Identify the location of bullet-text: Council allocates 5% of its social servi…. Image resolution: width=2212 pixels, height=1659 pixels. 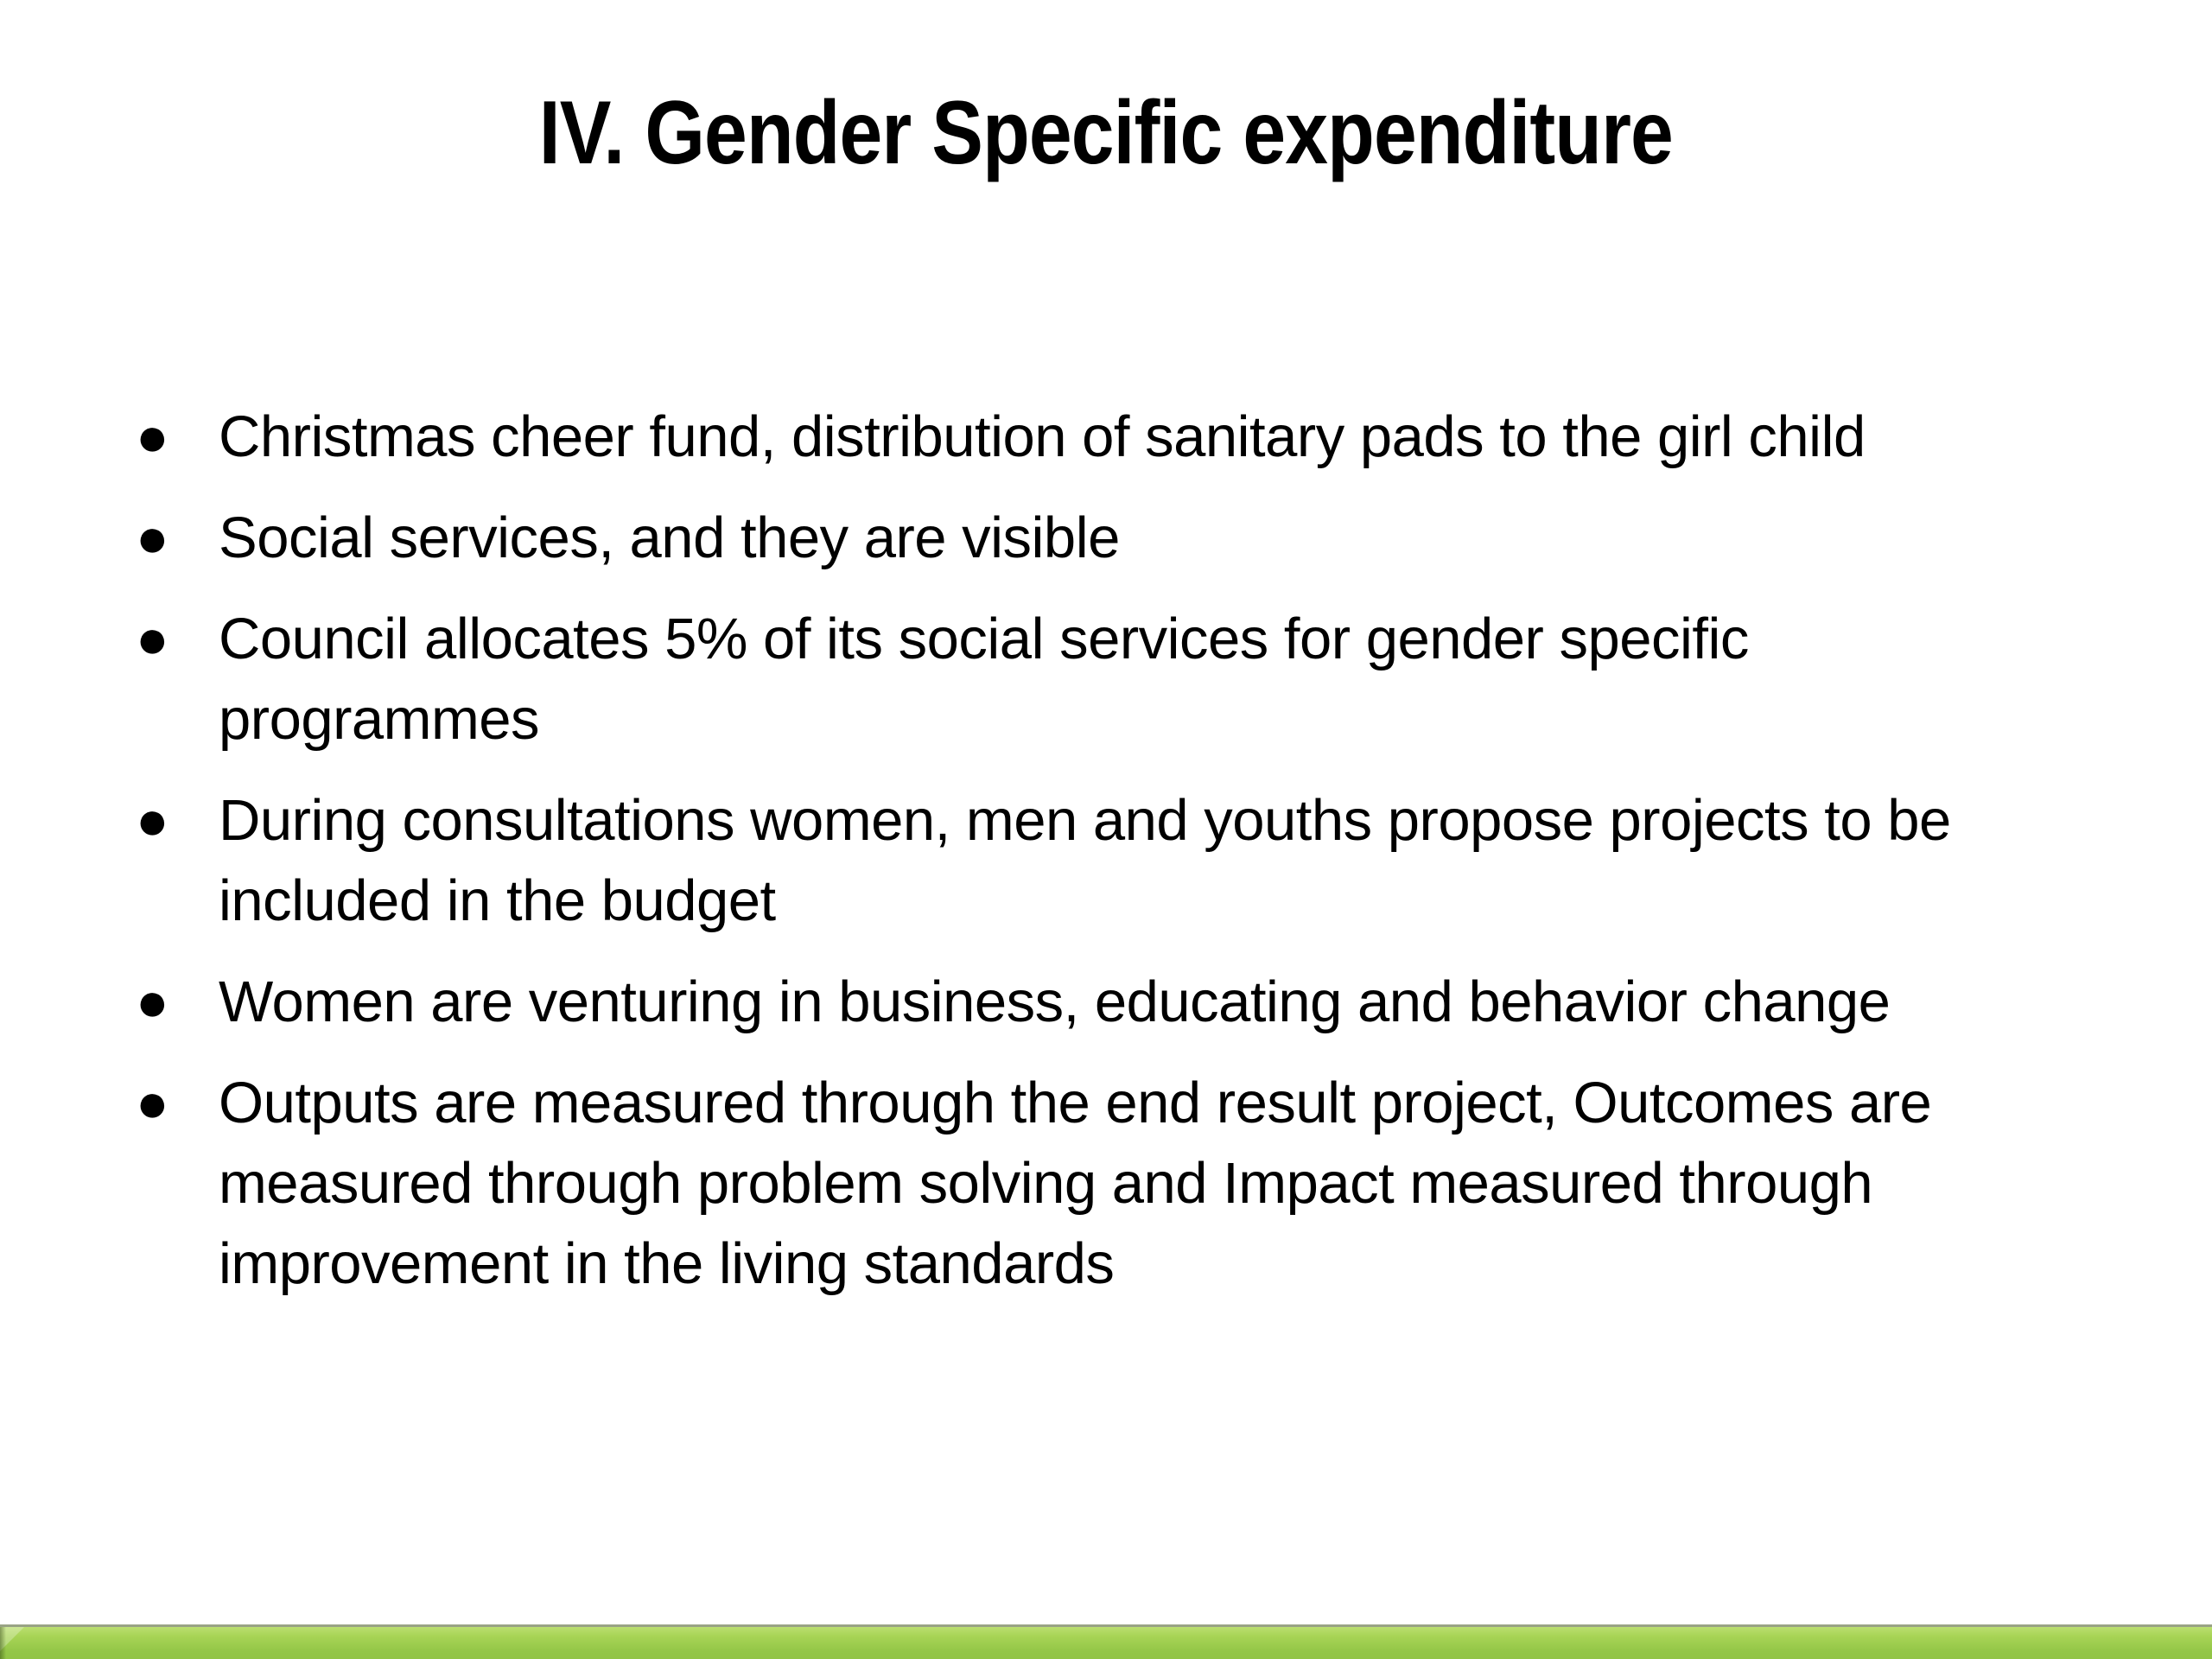
(984, 679).